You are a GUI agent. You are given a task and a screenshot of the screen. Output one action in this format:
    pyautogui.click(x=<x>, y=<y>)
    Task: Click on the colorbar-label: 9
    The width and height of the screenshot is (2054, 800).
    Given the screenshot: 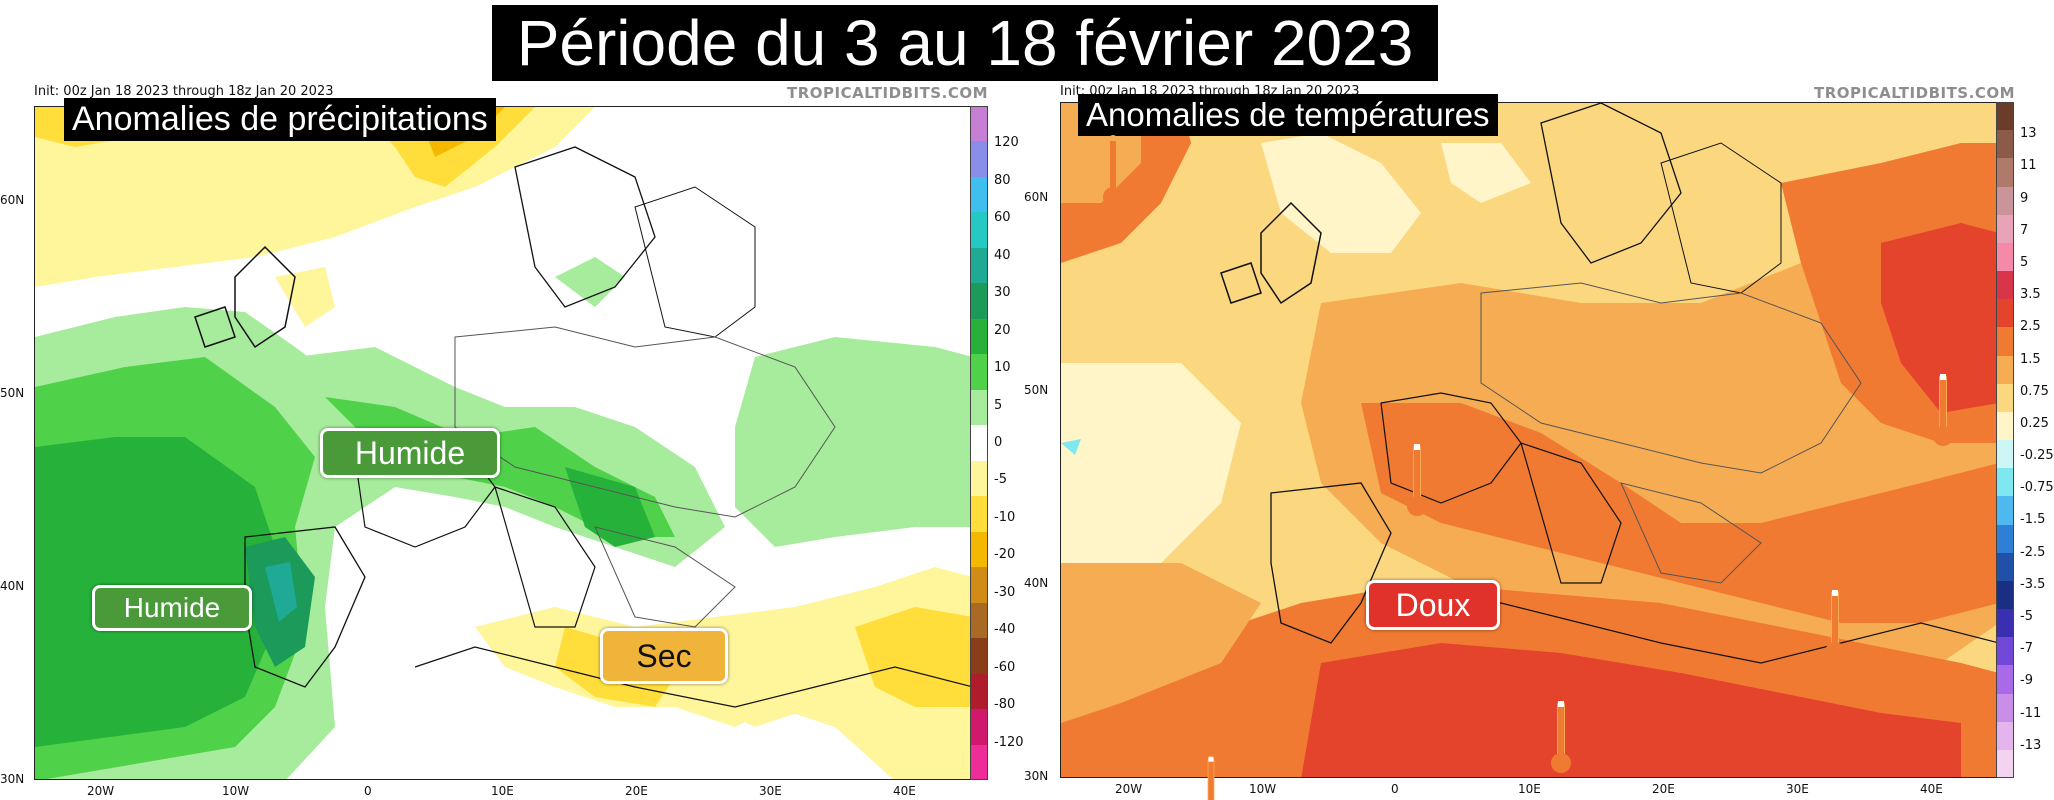 What is the action you would take?
    pyautogui.click(x=2024, y=198)
    